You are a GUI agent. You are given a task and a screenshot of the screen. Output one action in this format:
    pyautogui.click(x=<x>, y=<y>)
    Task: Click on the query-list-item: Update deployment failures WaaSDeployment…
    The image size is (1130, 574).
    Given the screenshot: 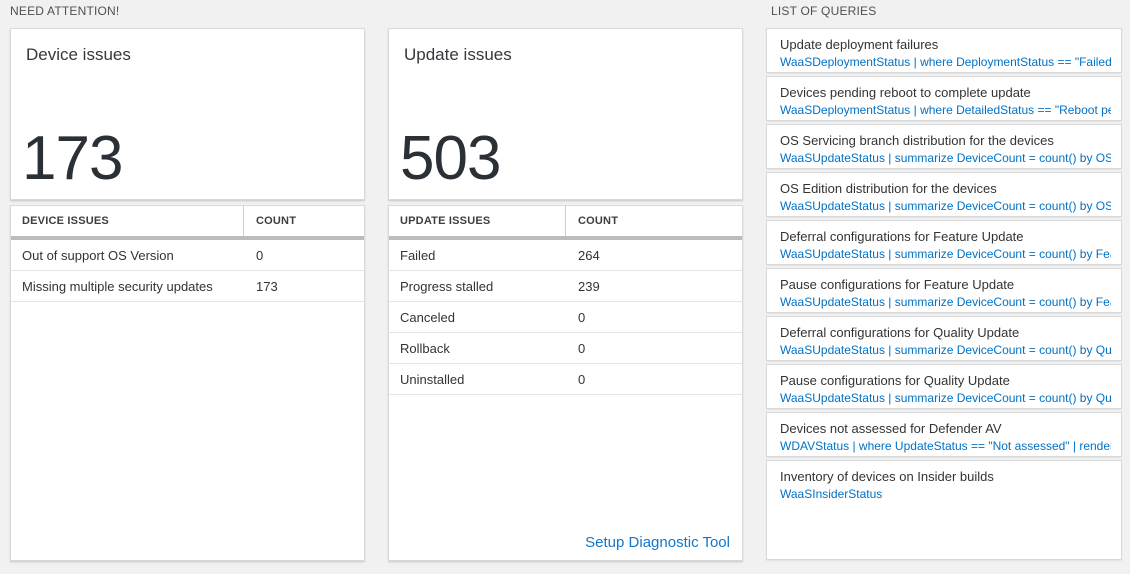 What is the action you would take?
    pyautogui.click(x=944, y=50)
    